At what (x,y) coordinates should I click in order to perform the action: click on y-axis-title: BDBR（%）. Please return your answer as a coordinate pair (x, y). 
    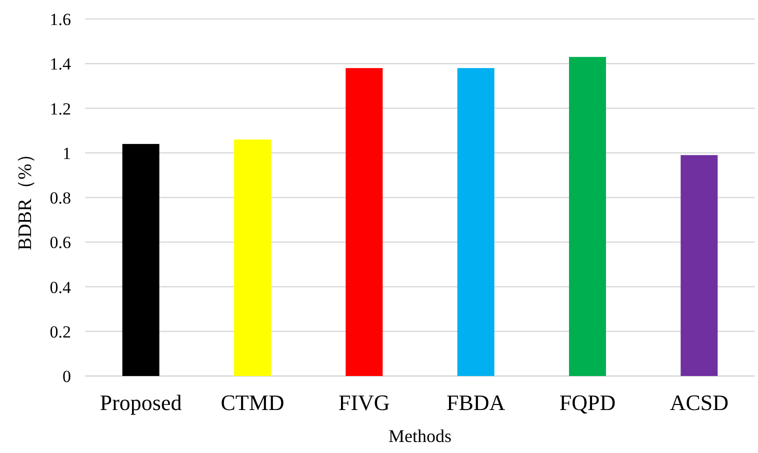
    Looking at the image, I should click on (25, 197).